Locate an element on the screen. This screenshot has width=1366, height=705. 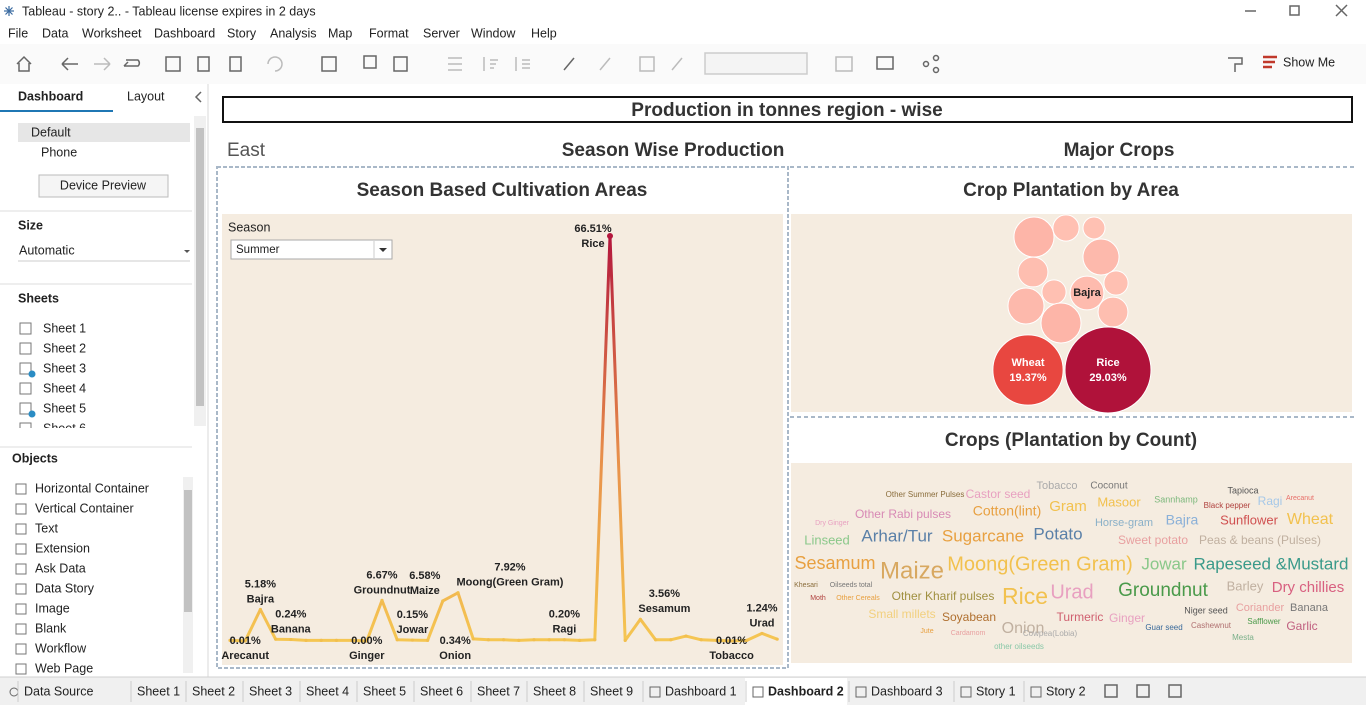
menu-item: Worksheet is located at coordinates (112, 33).